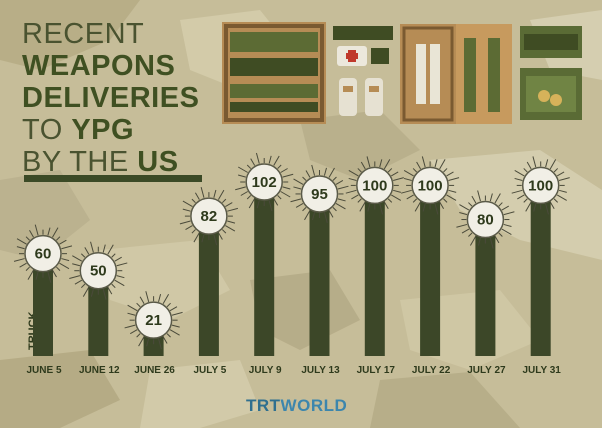  I want to click on logo-world: WORLD, so click(314, 405).